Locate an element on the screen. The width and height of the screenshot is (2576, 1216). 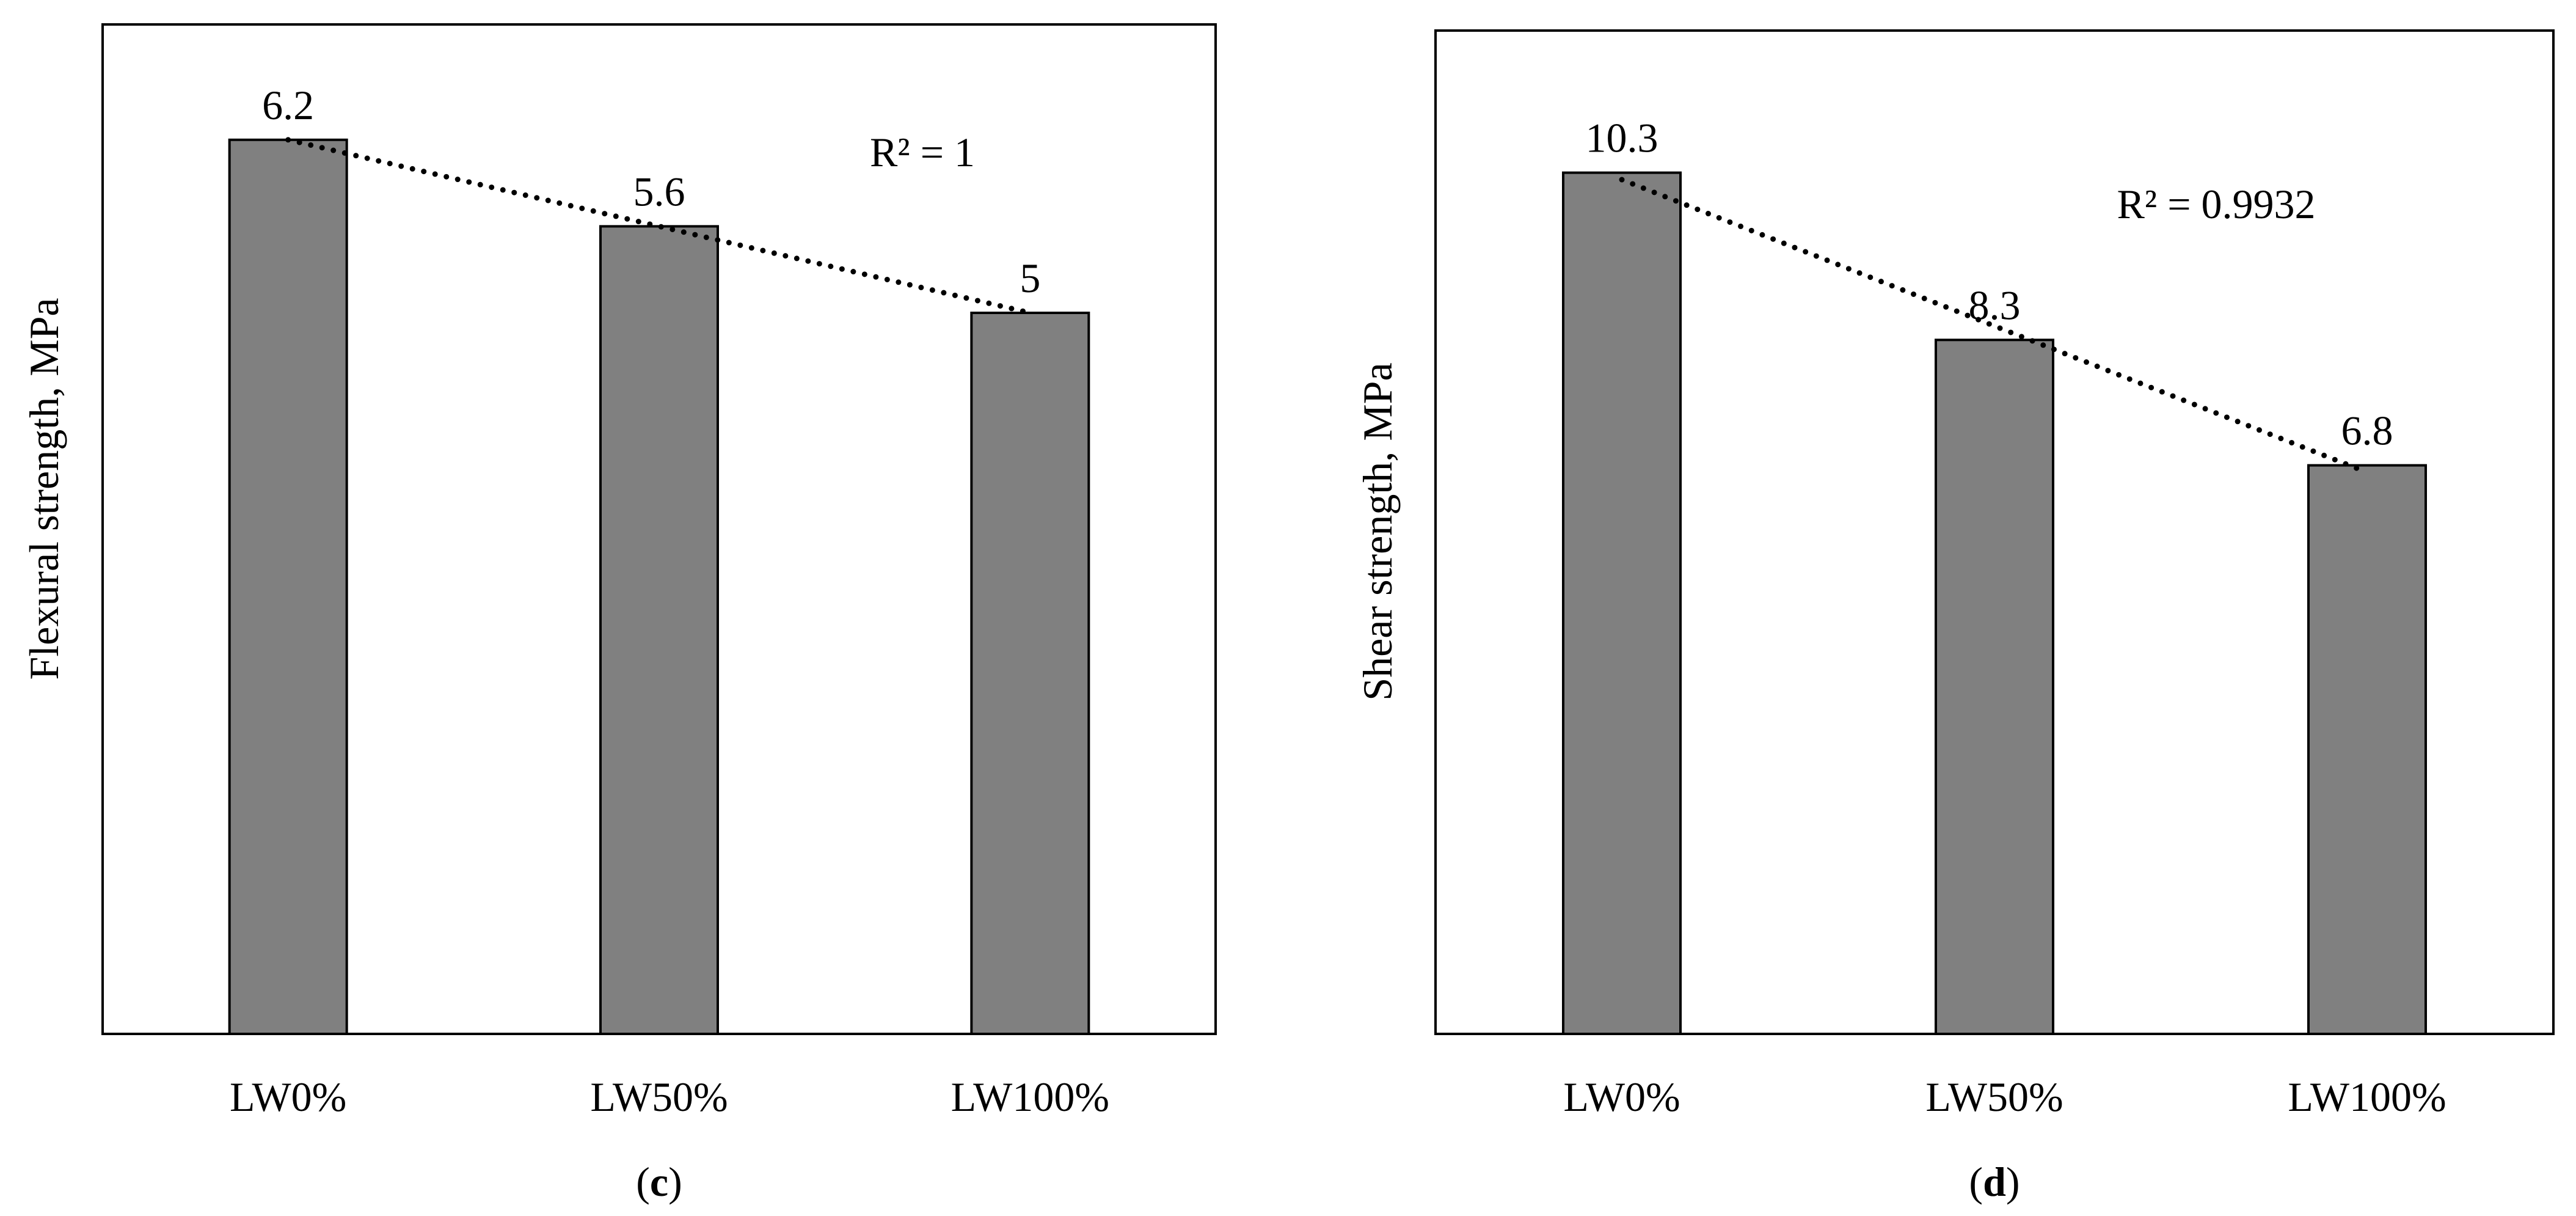
panel-caption: (c) is located at coordinates (659, 1182).